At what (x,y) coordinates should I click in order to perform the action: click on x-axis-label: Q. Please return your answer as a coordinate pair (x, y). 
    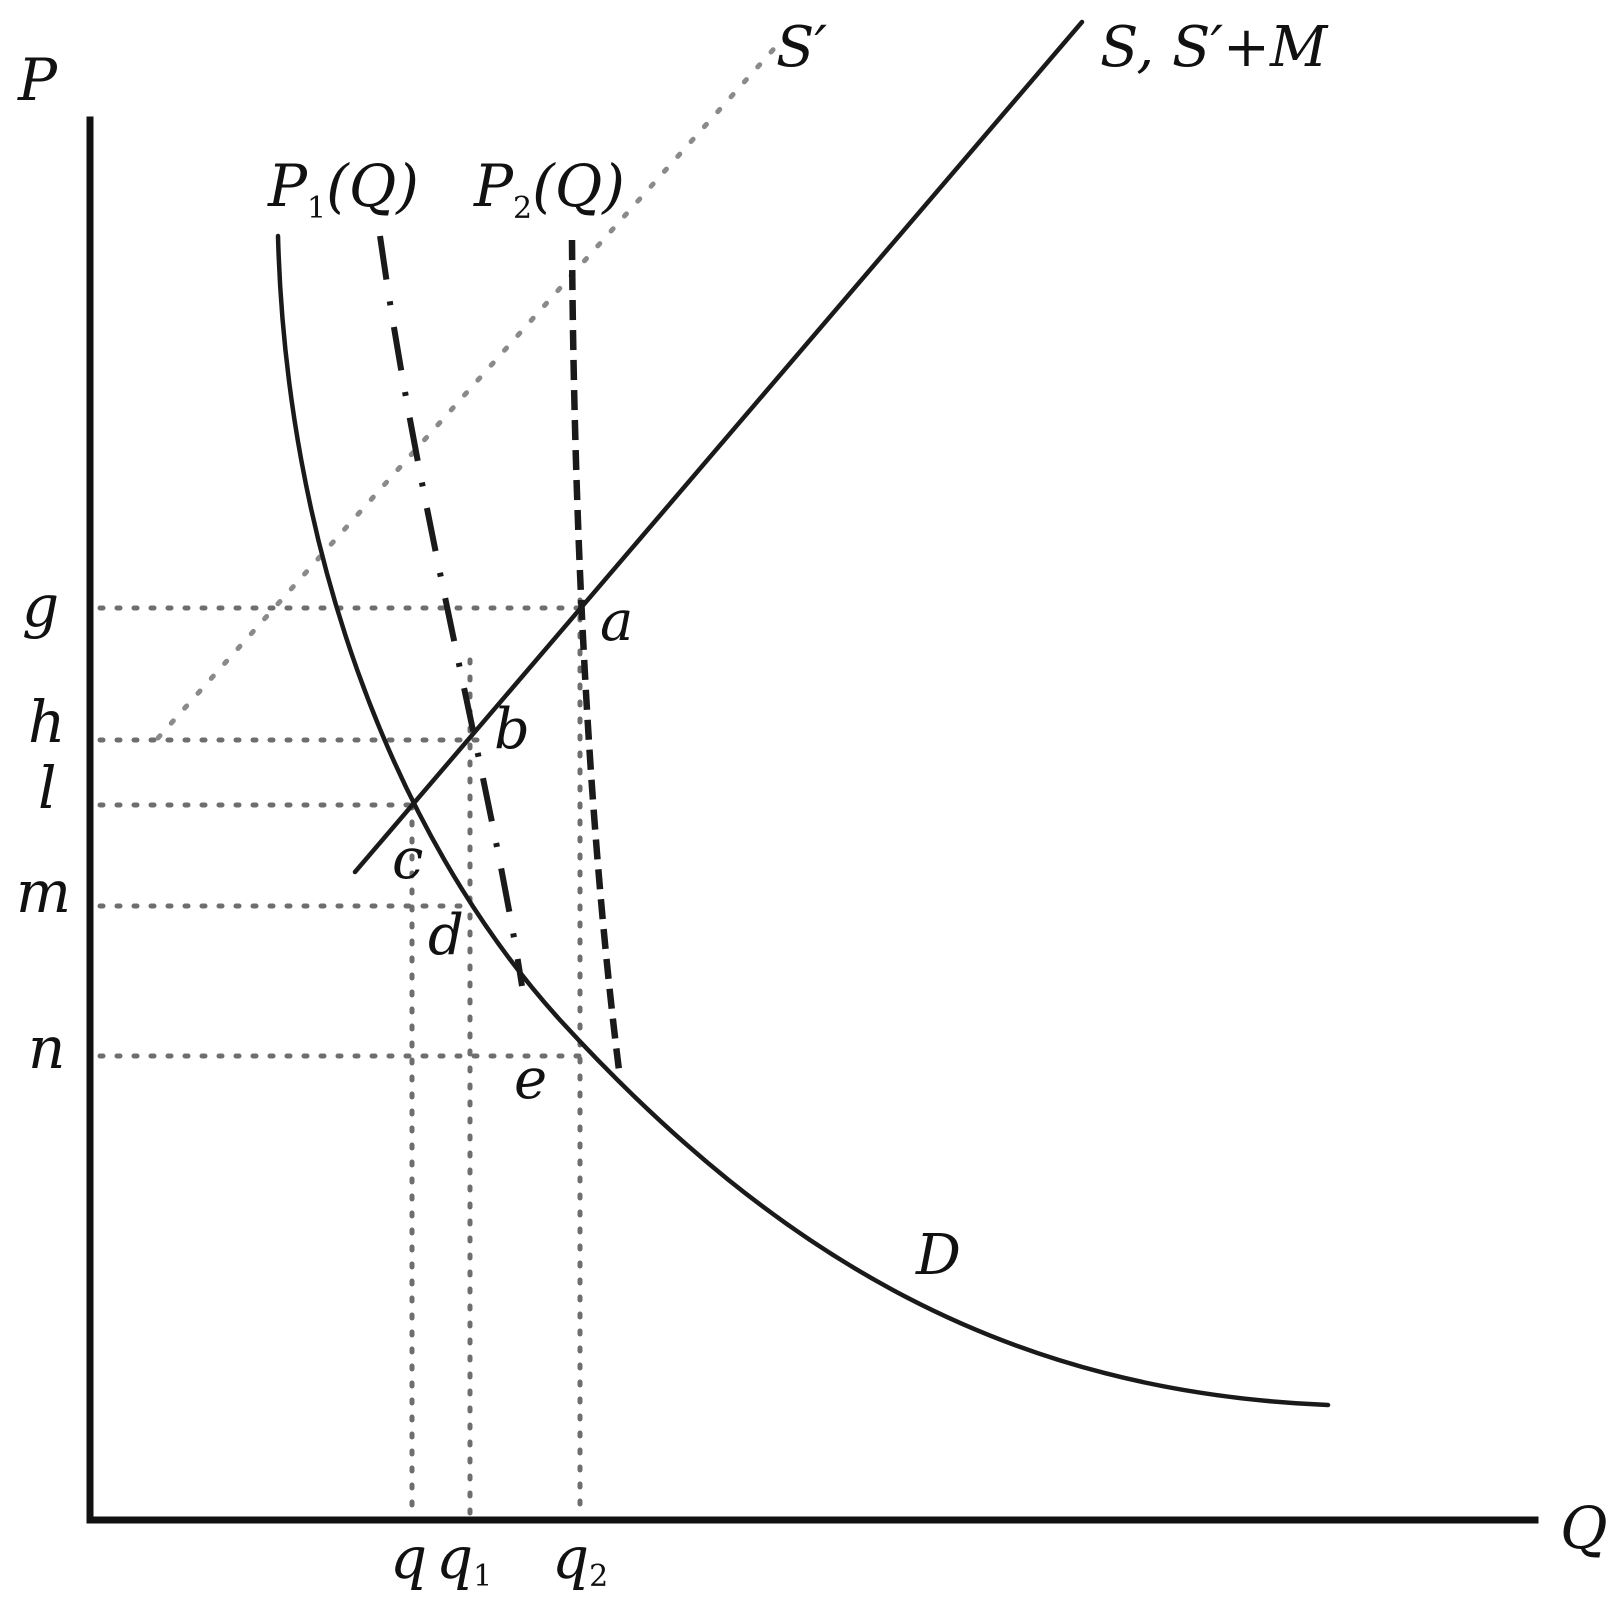
    Looking at the image, I should click on (1584, 1528).